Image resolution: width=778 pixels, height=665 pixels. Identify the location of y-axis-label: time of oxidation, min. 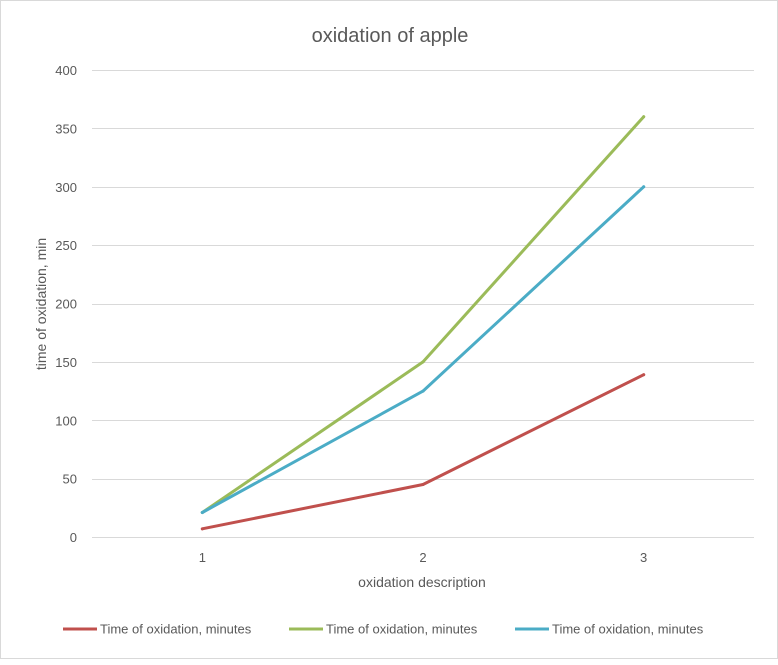
(41, 304).